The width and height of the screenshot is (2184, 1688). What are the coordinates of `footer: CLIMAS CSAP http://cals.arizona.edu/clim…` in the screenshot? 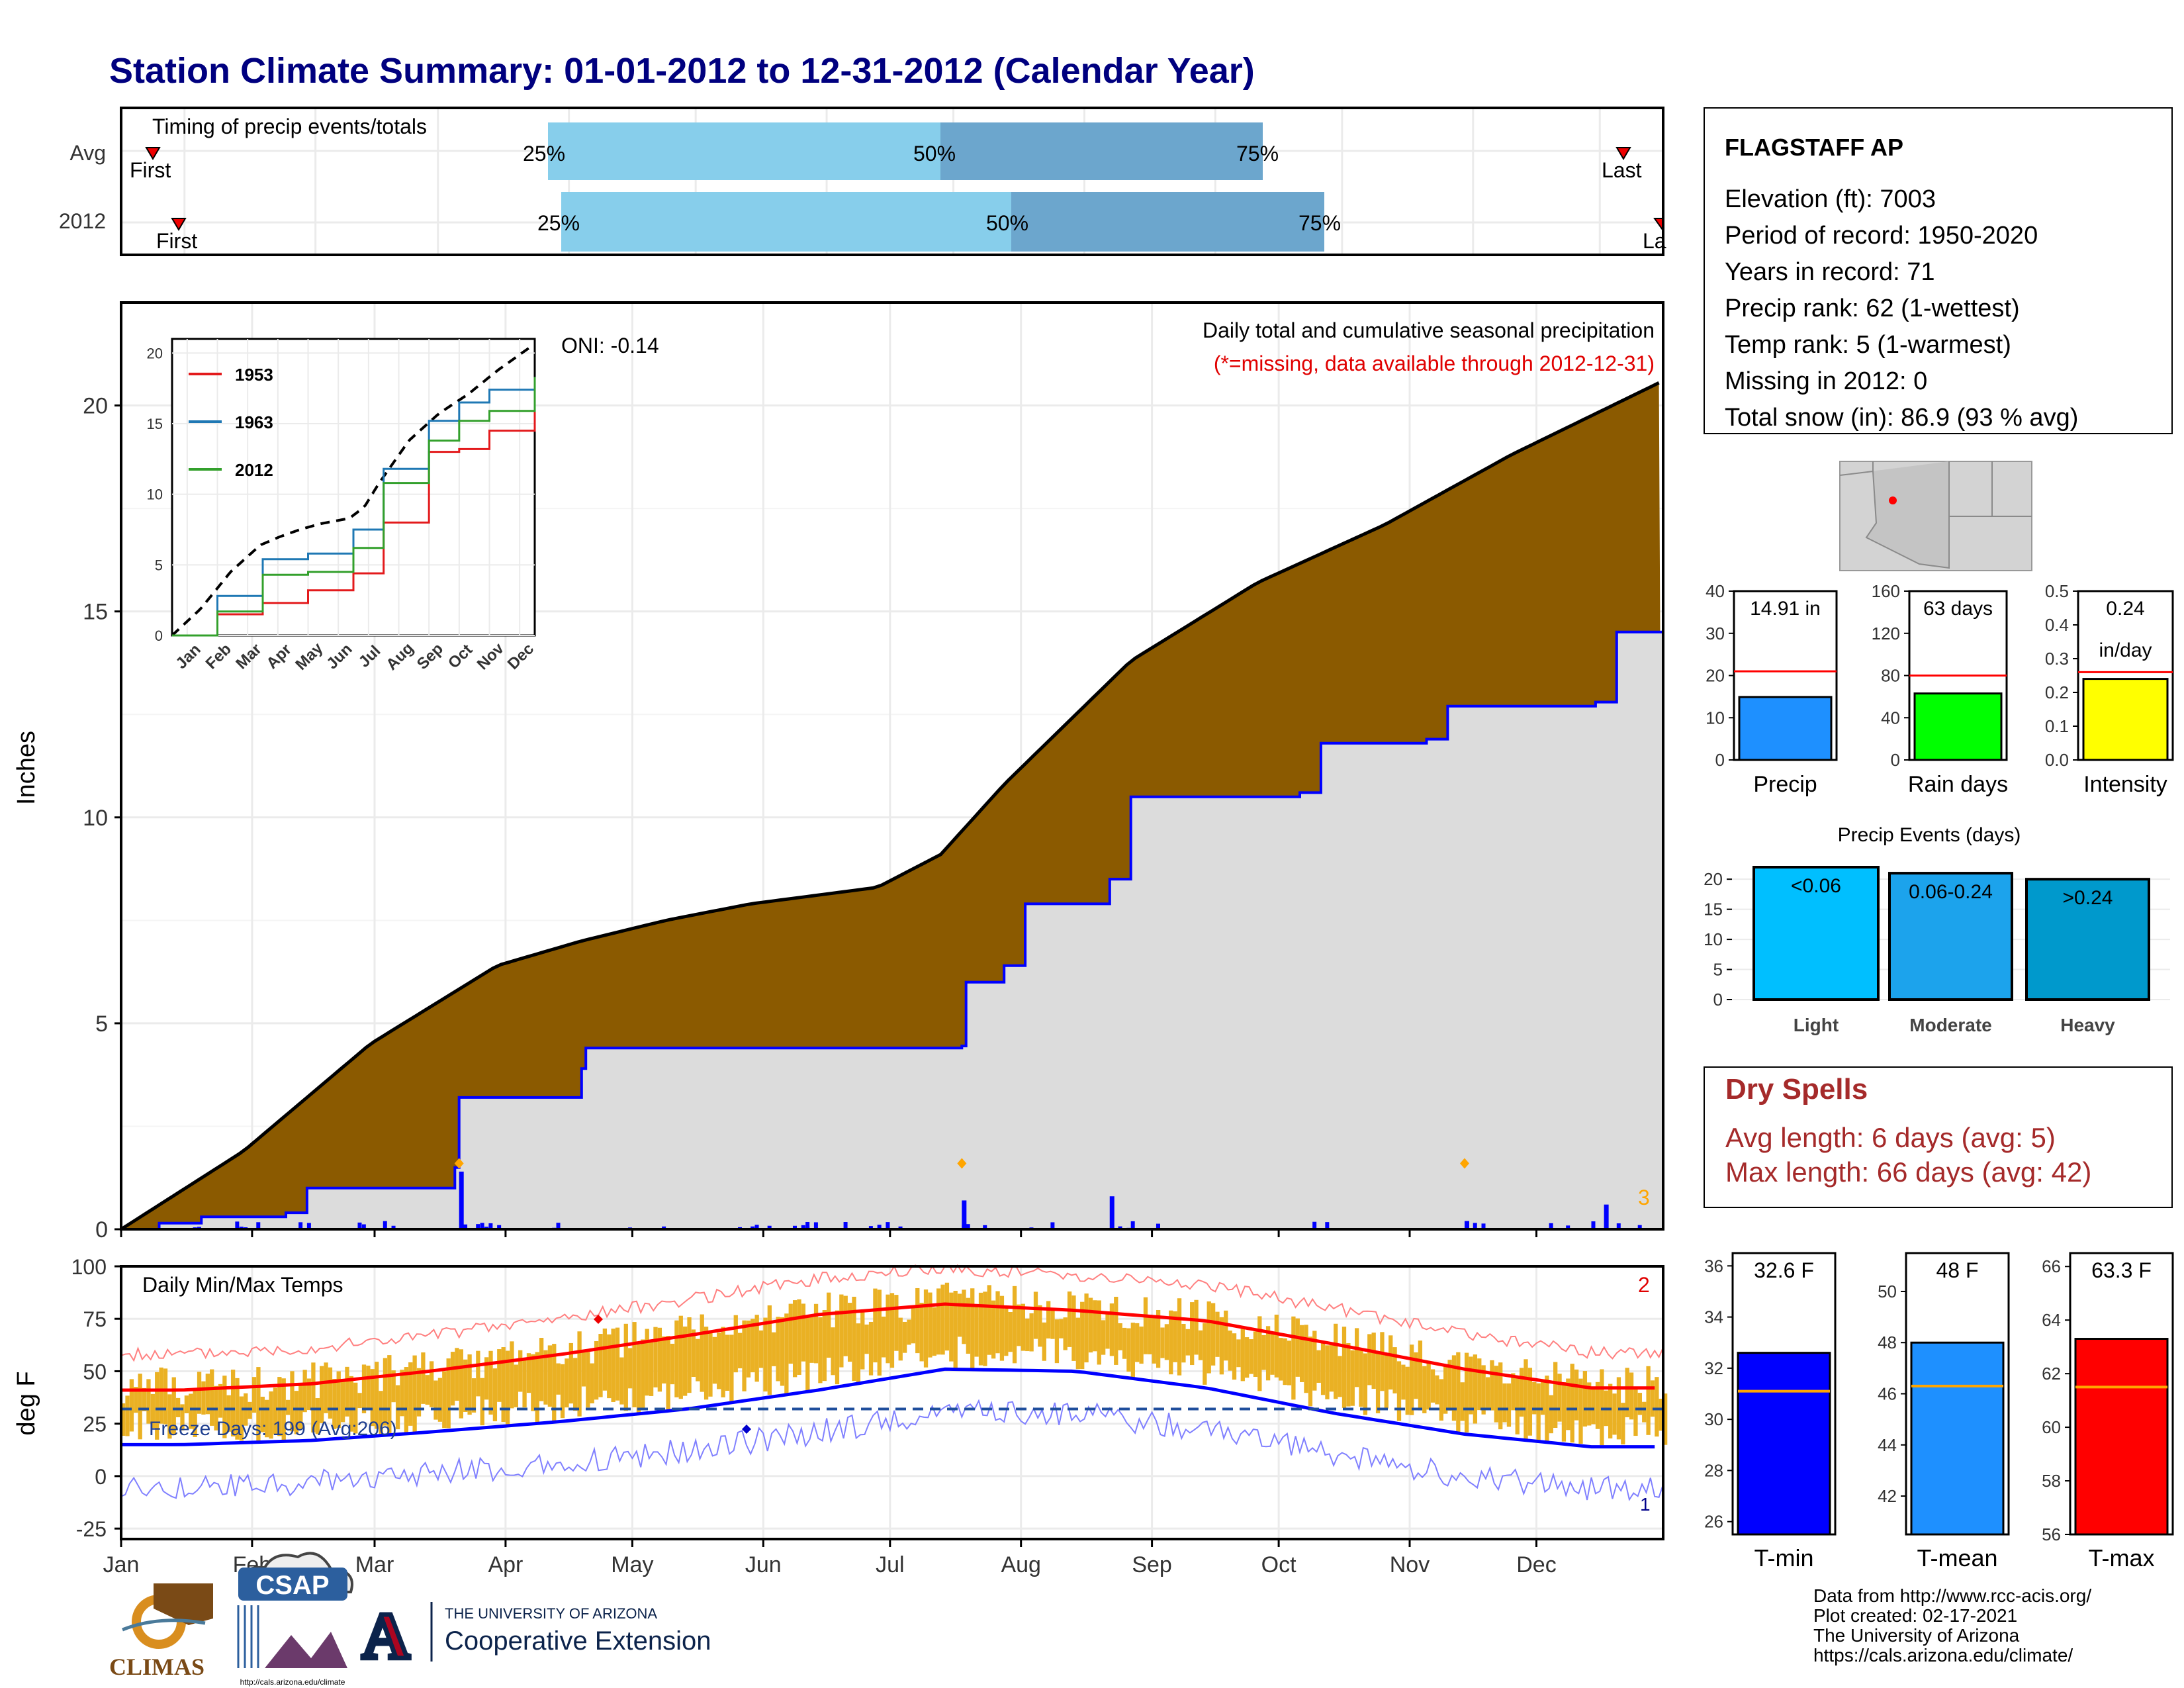 It's located at (1100, 1619).